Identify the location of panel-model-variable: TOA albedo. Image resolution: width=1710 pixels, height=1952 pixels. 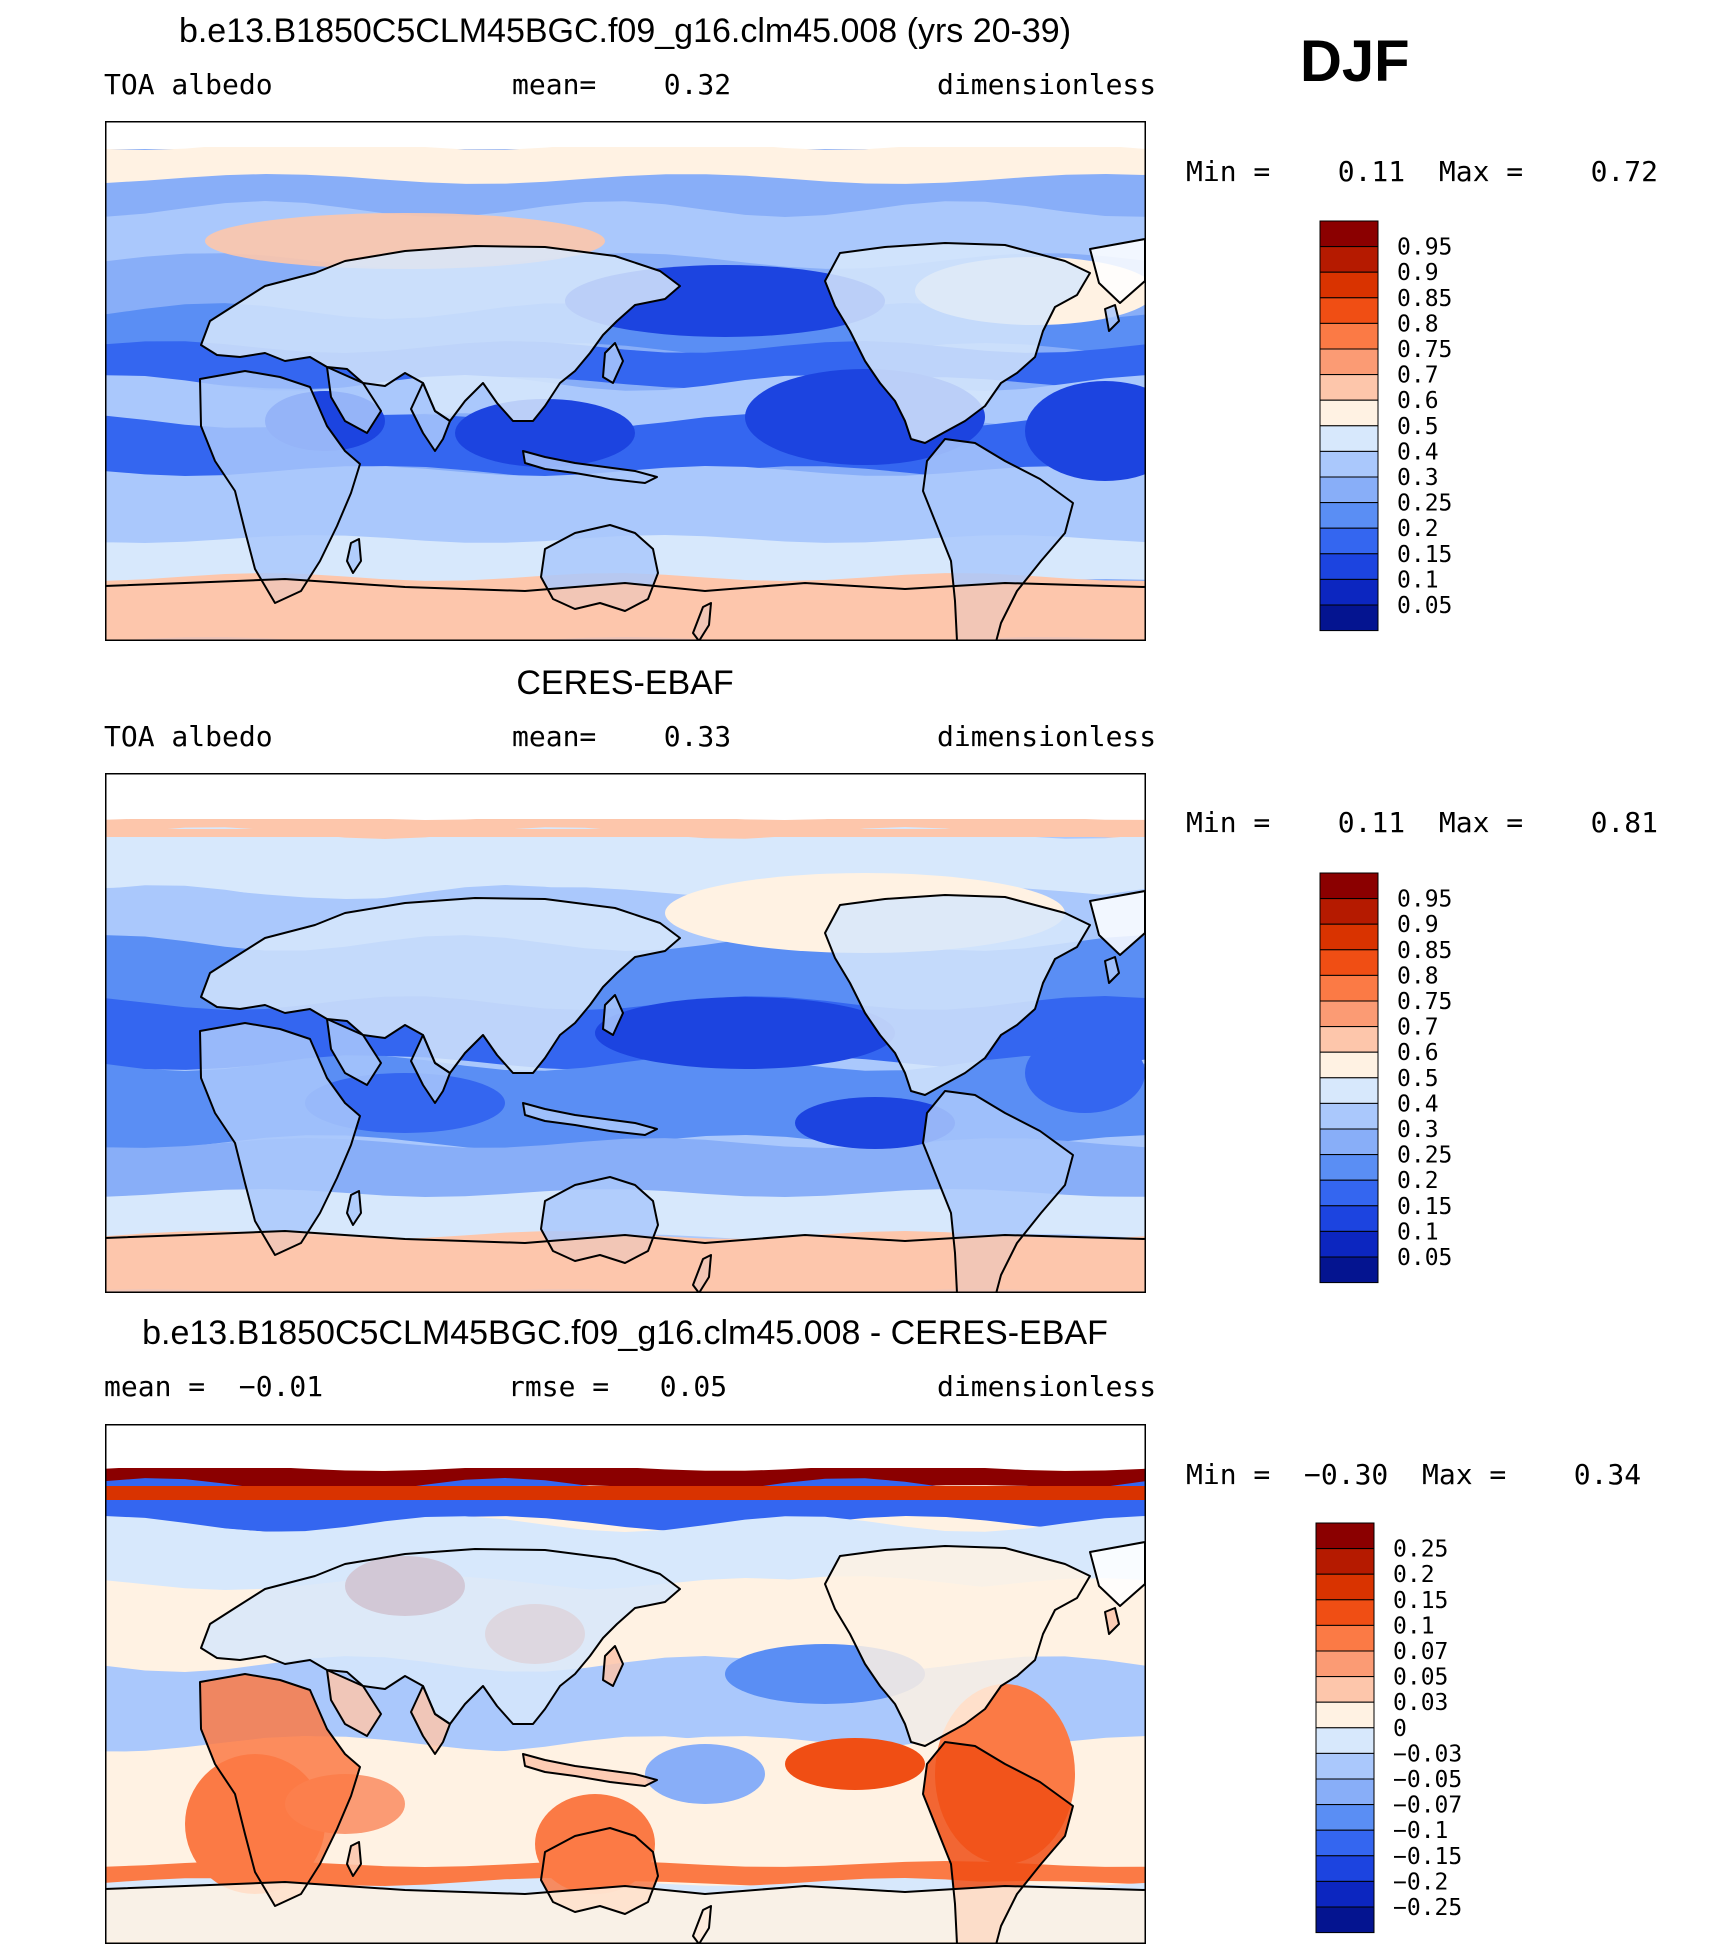
(188, 84).